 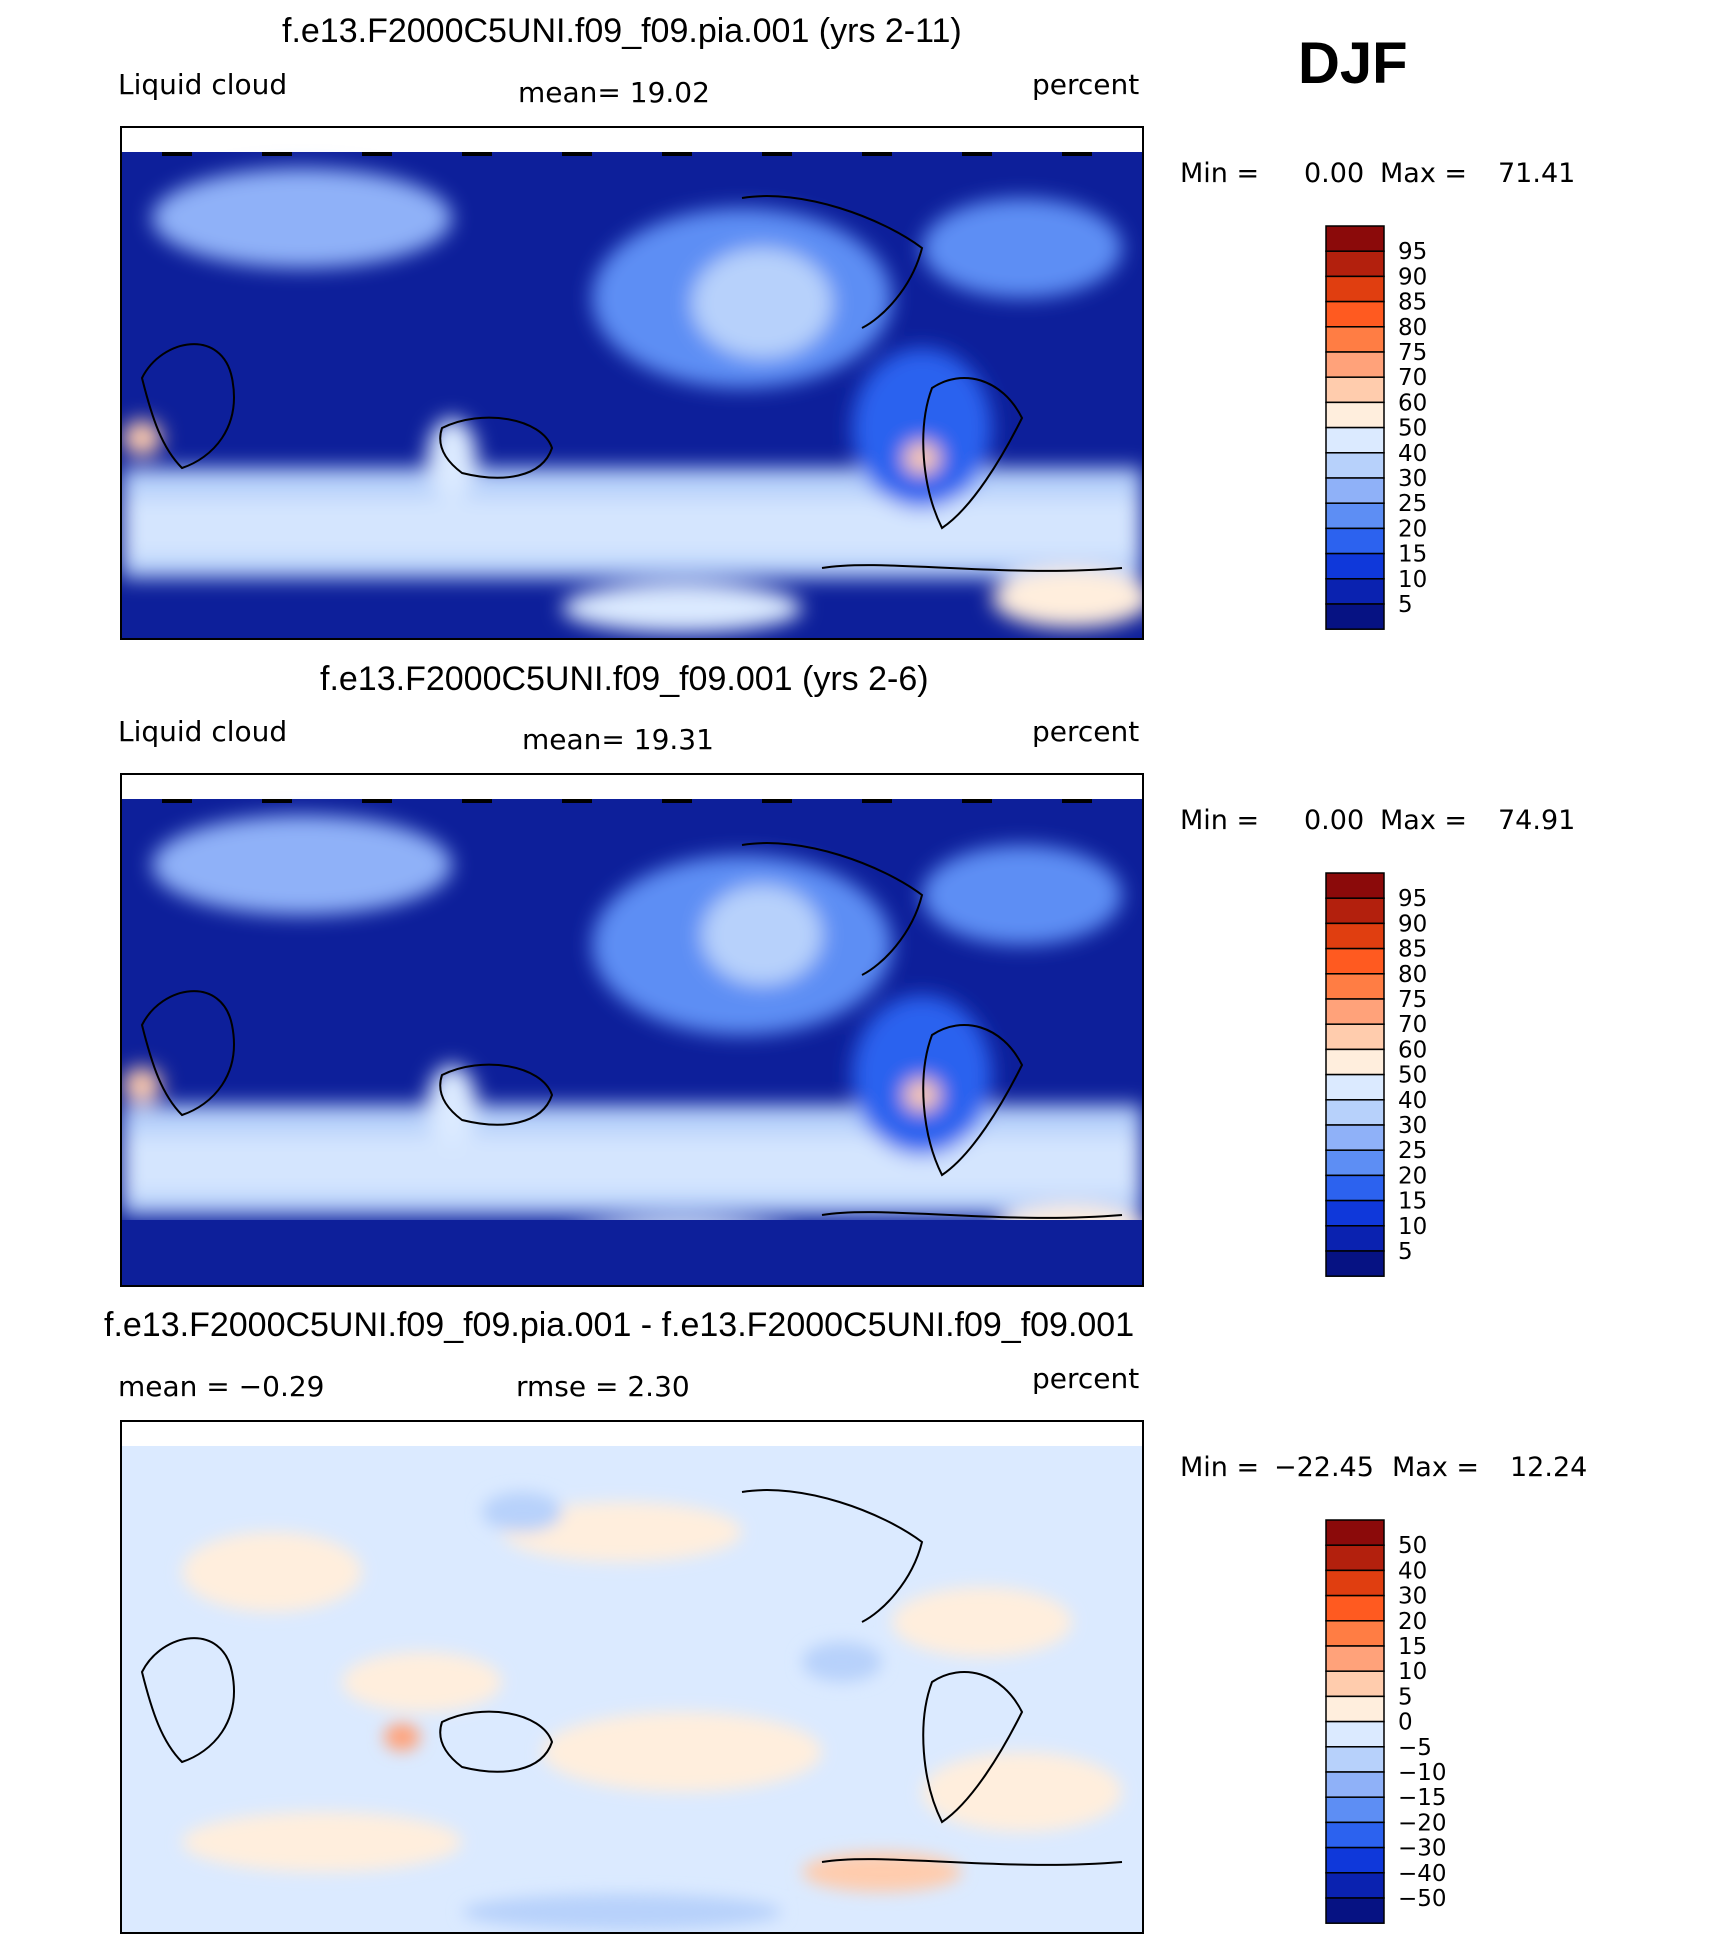 I want to click on panel-3-colorbar-label: −20, so click(x=1422, y=1823).